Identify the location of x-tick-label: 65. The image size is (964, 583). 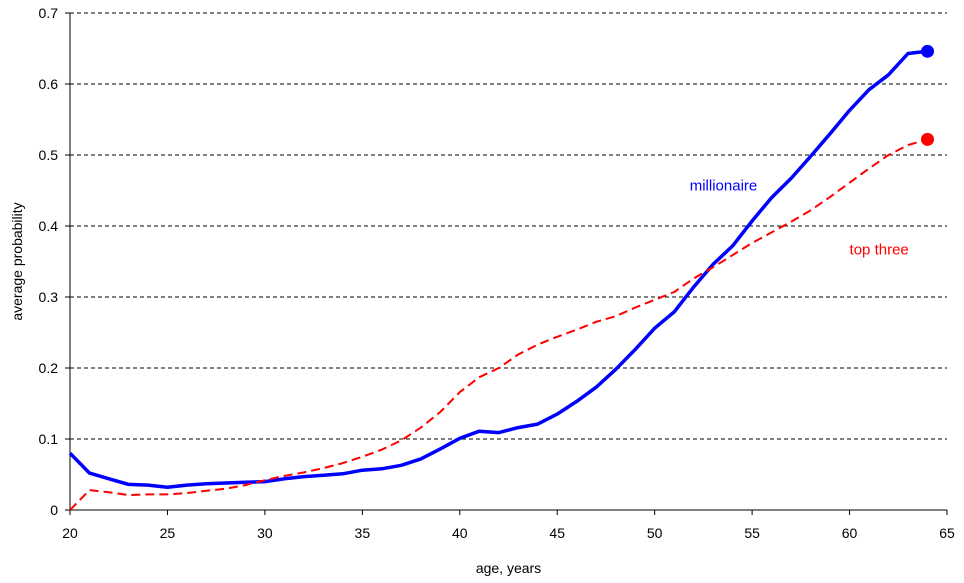
(947, 533).